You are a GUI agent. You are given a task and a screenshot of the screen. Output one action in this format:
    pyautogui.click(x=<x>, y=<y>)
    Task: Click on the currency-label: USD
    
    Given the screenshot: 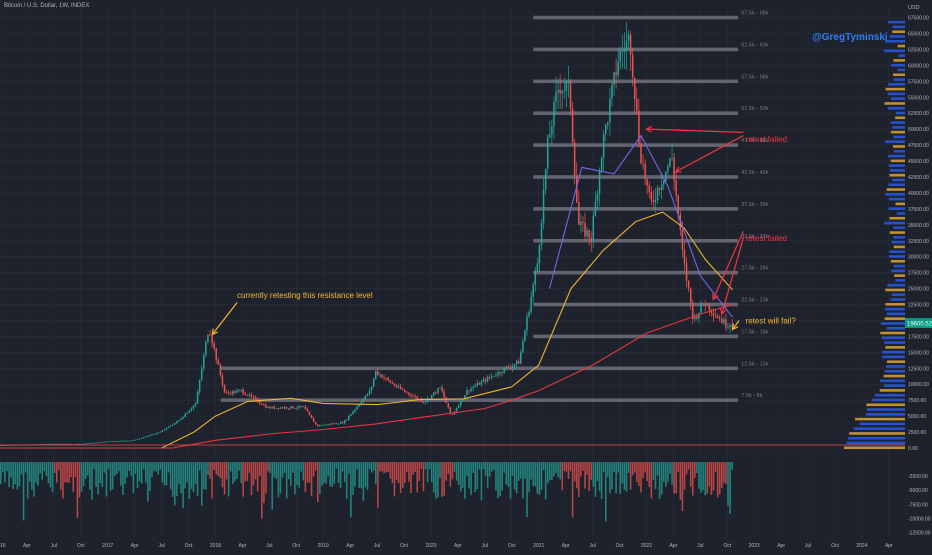 What is the action you would take?
    pyautogui.click(x=914, y=8)
    